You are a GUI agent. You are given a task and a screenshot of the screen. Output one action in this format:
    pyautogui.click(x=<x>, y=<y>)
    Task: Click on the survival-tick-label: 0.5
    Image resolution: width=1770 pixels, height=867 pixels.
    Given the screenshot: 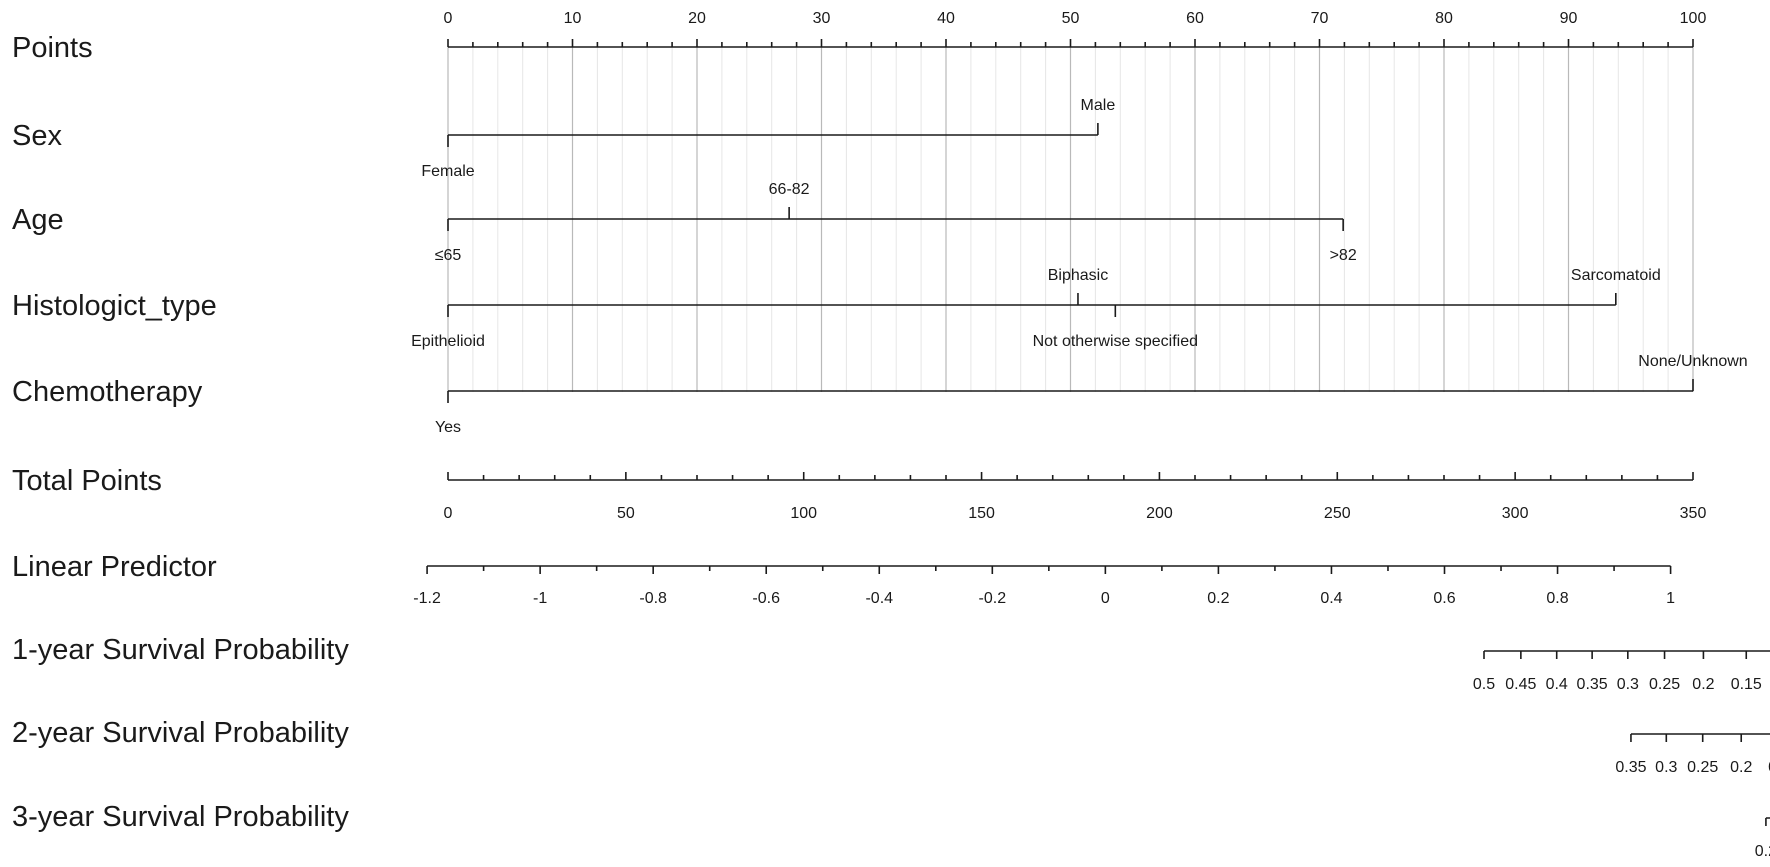 What is the action you would take?
    pyautogui.click(x=1484, y=684)
    